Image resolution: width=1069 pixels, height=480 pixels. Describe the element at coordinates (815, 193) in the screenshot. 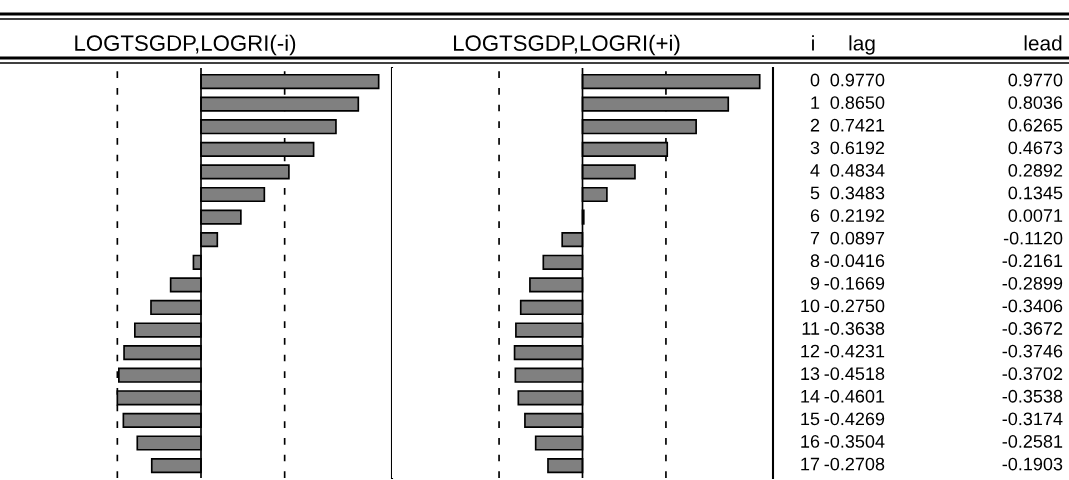

I see `category-label: 5` at that location.